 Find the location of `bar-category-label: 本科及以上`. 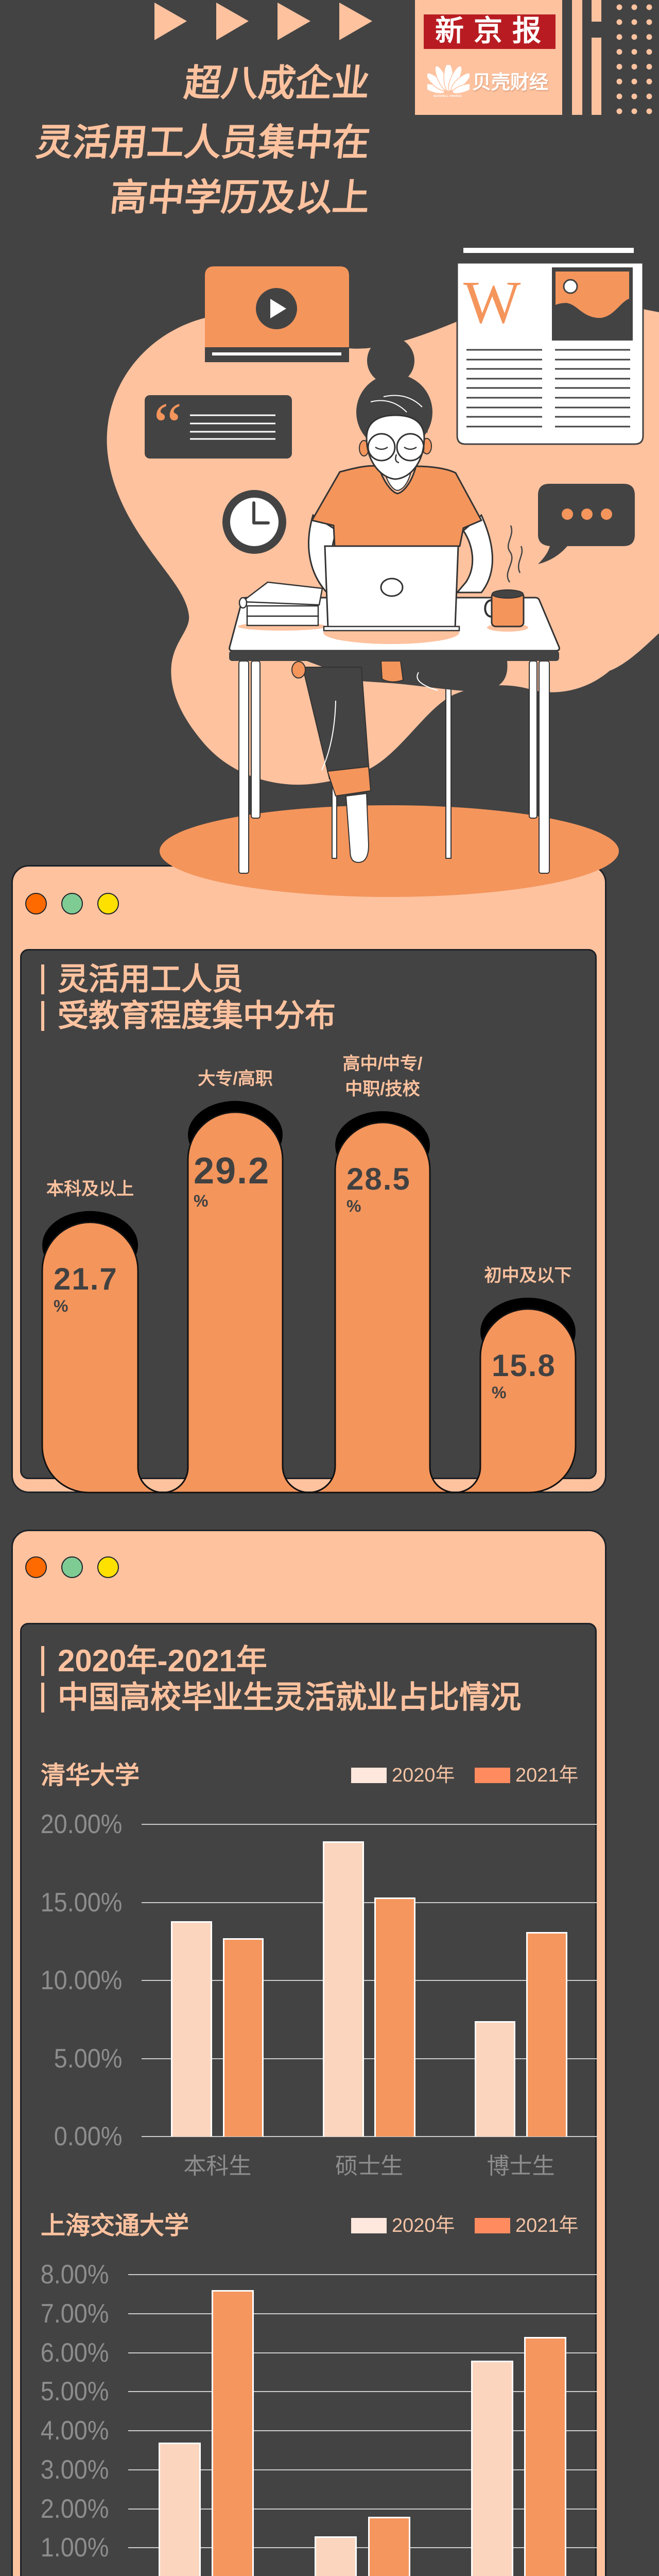

bar-category-label: 本科及以上 is located at coordinates (90, 1189).